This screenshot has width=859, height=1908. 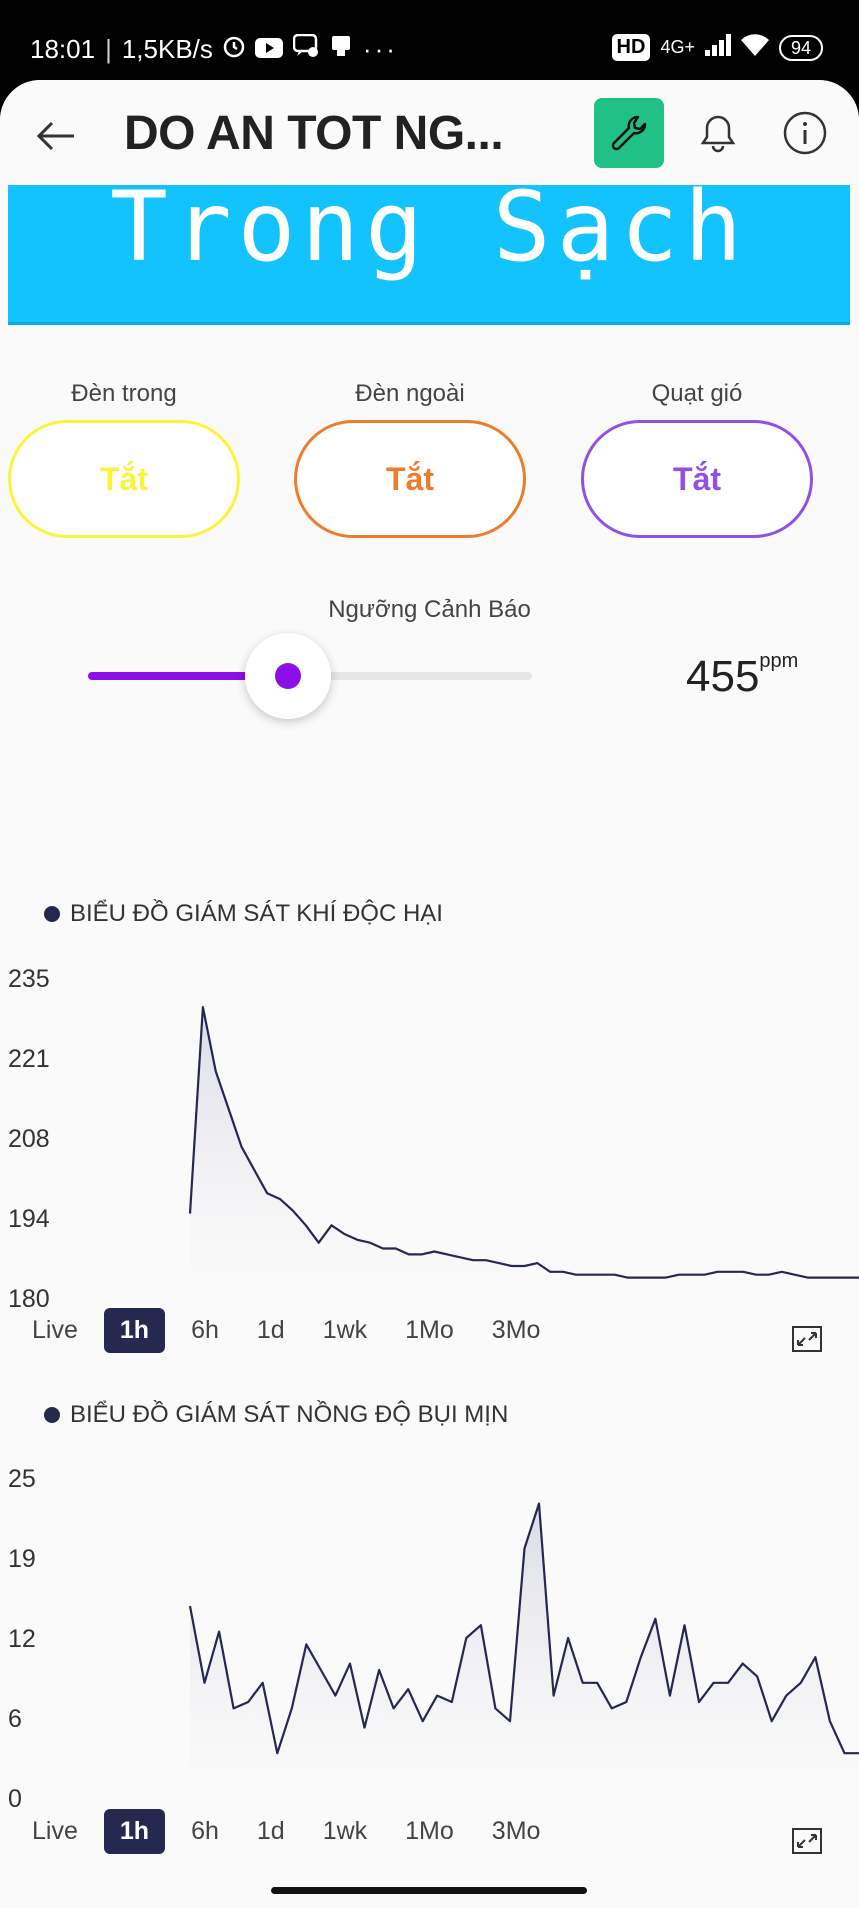 What do you see at coordinates (167, 49) in the screenshot?
I see `status-net-speed: 1,5KB/s` at bounding box center [167, 49].